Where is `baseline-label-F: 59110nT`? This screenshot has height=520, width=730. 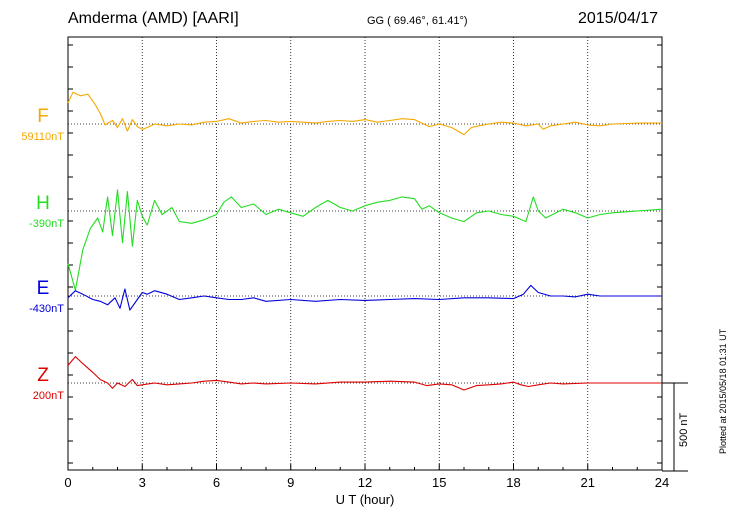 baseline-label-F: 59110nT is located at coordinates (42, 137).